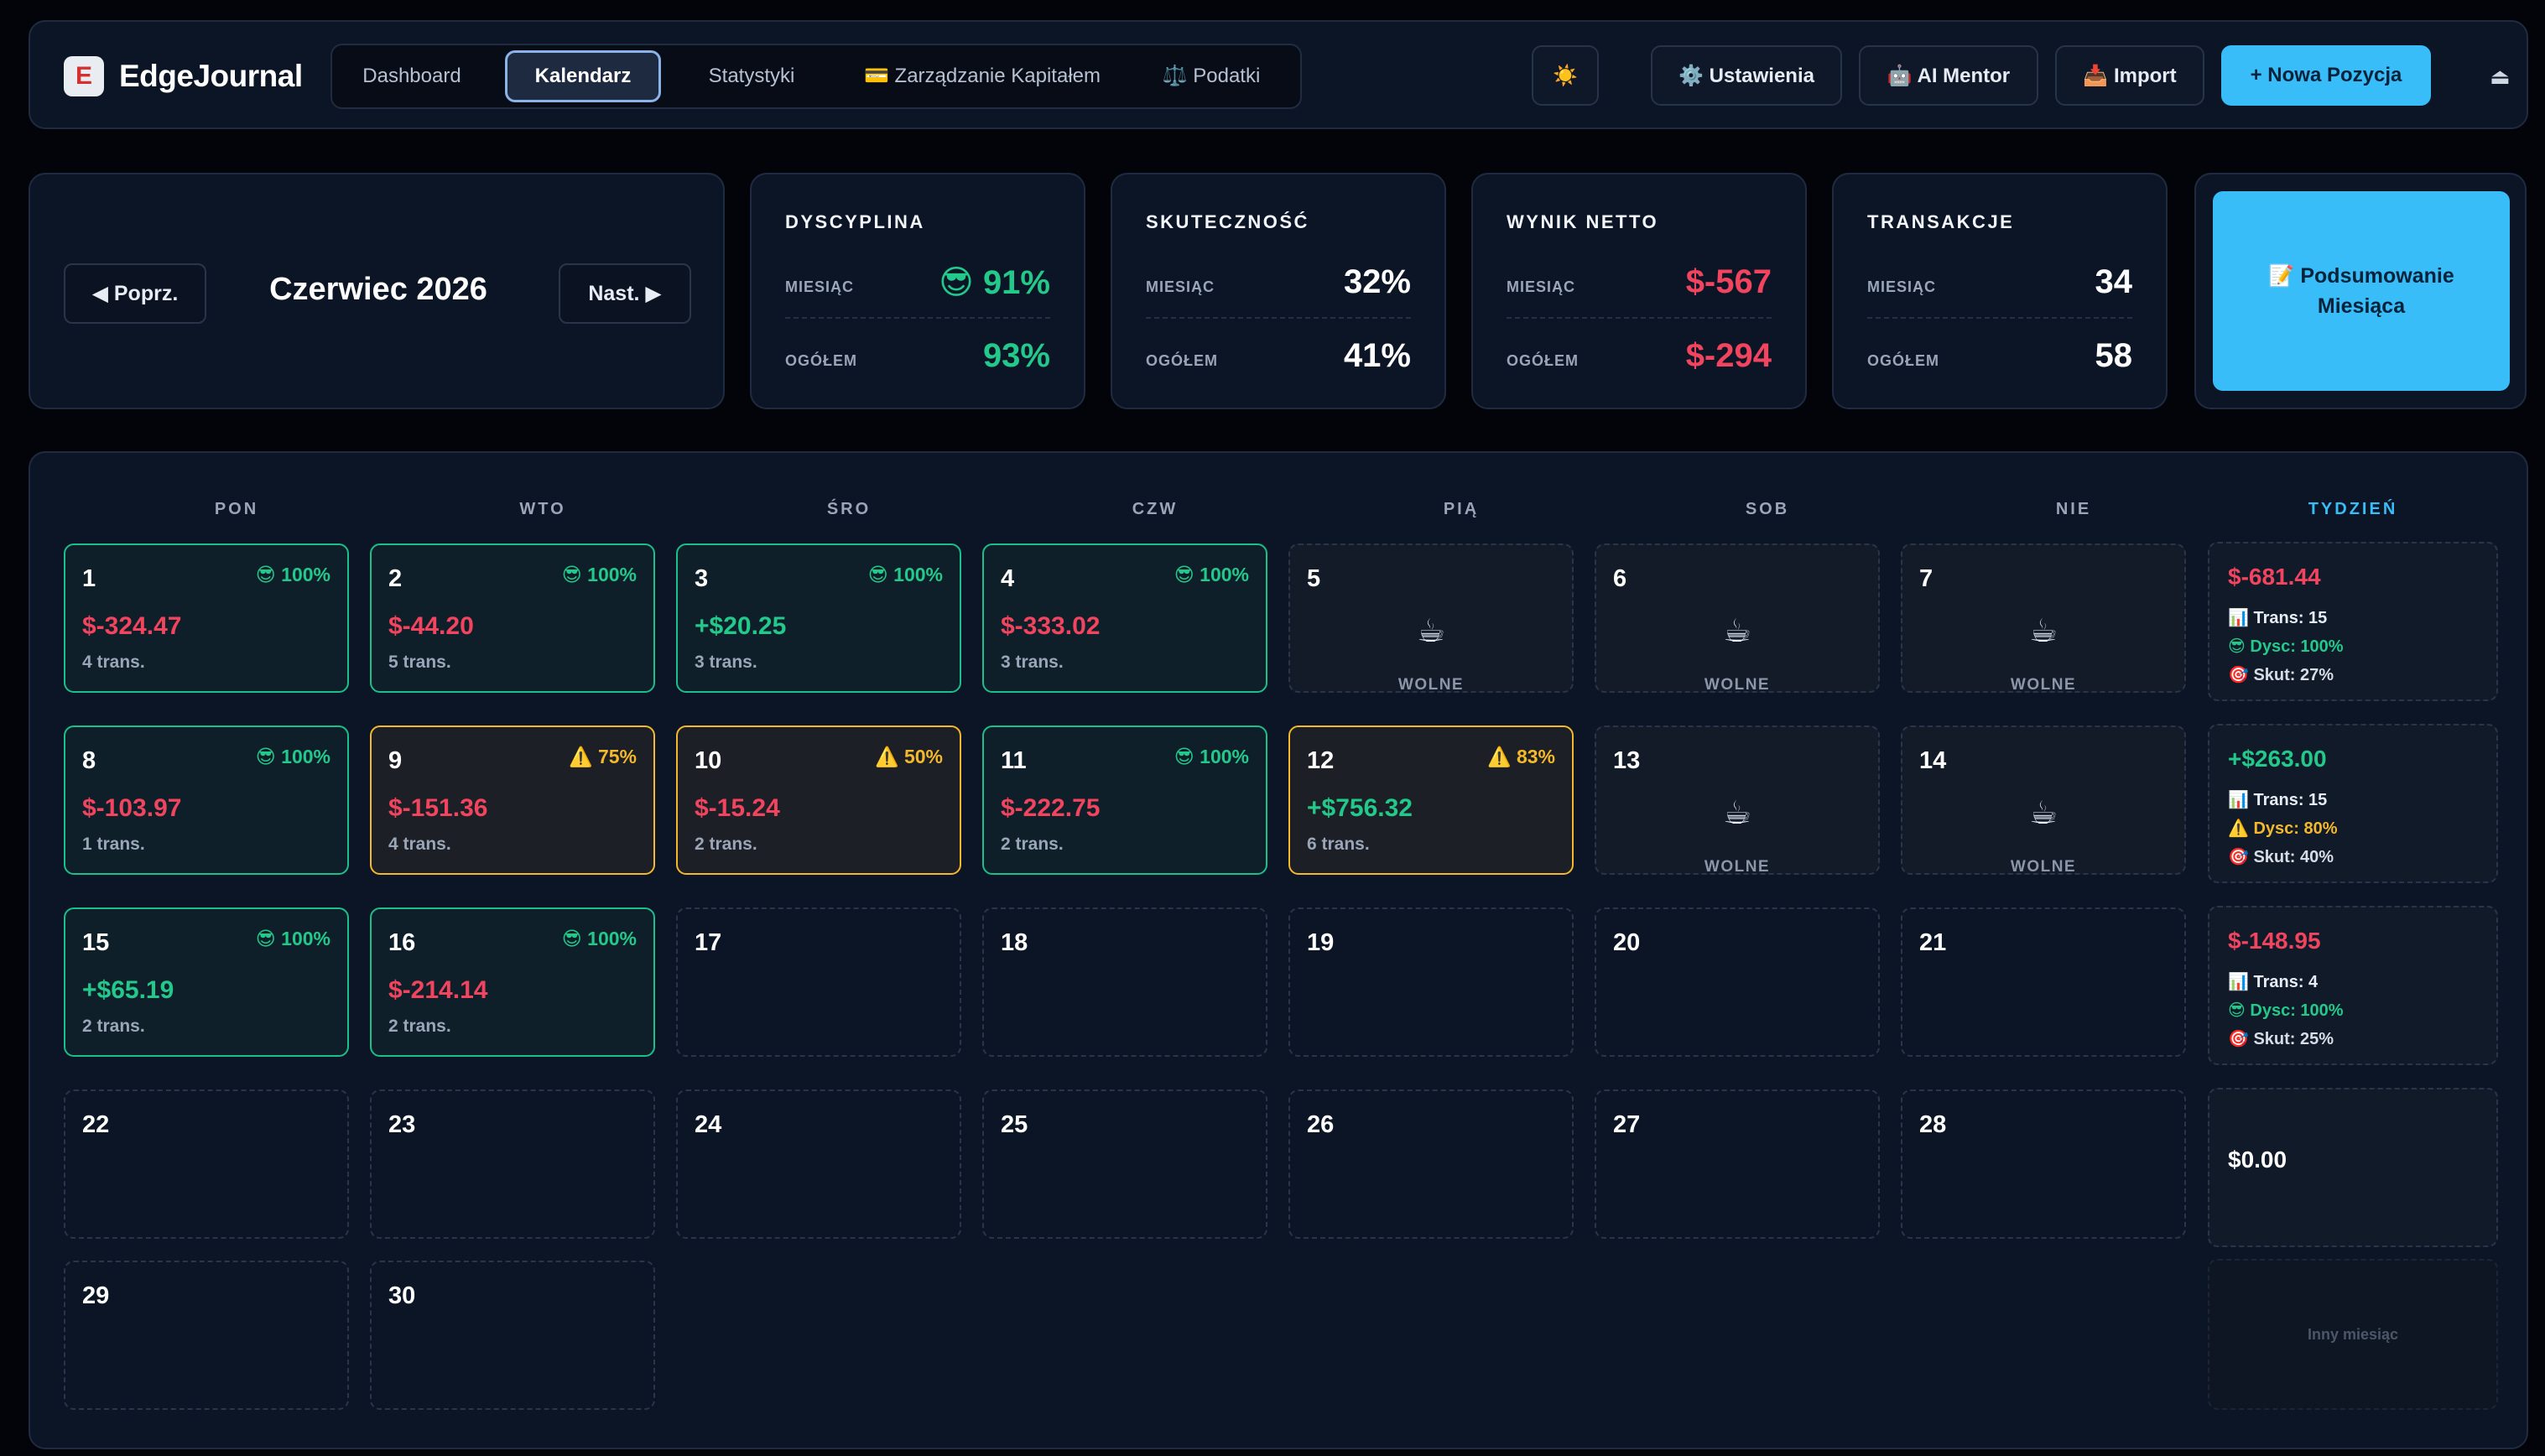 This screenshot has height=1456, width=2545. I want to click on tab-statistics: Statystyki, so click(751, 76).